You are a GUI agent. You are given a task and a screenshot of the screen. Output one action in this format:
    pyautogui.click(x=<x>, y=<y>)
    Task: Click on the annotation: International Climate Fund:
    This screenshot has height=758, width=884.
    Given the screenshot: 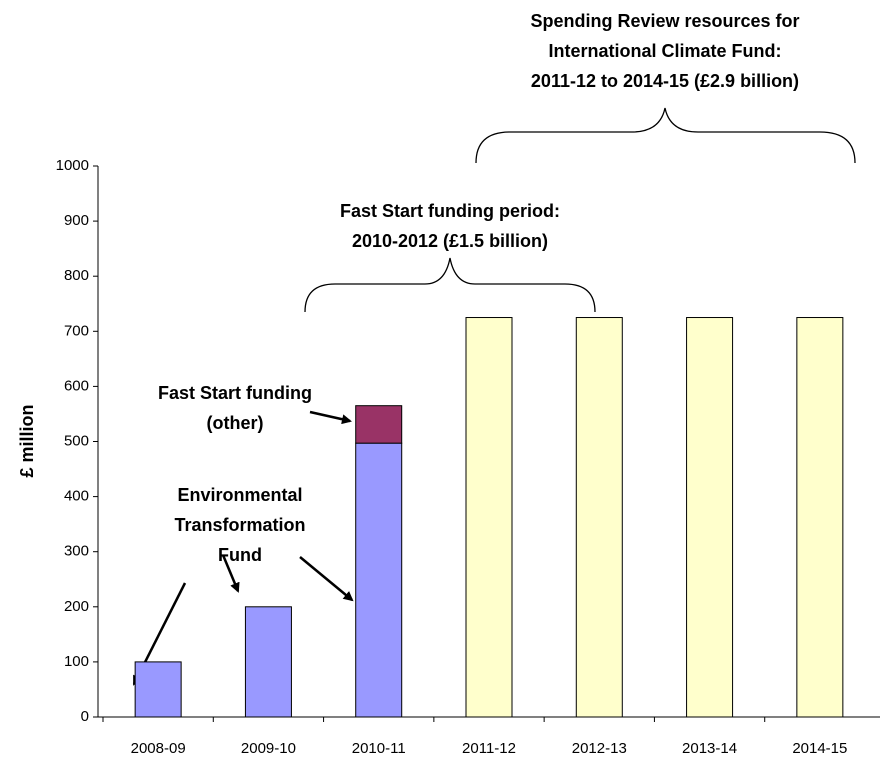 What is the action you would take?
    pyautogui.click(x=664, y=51)
    